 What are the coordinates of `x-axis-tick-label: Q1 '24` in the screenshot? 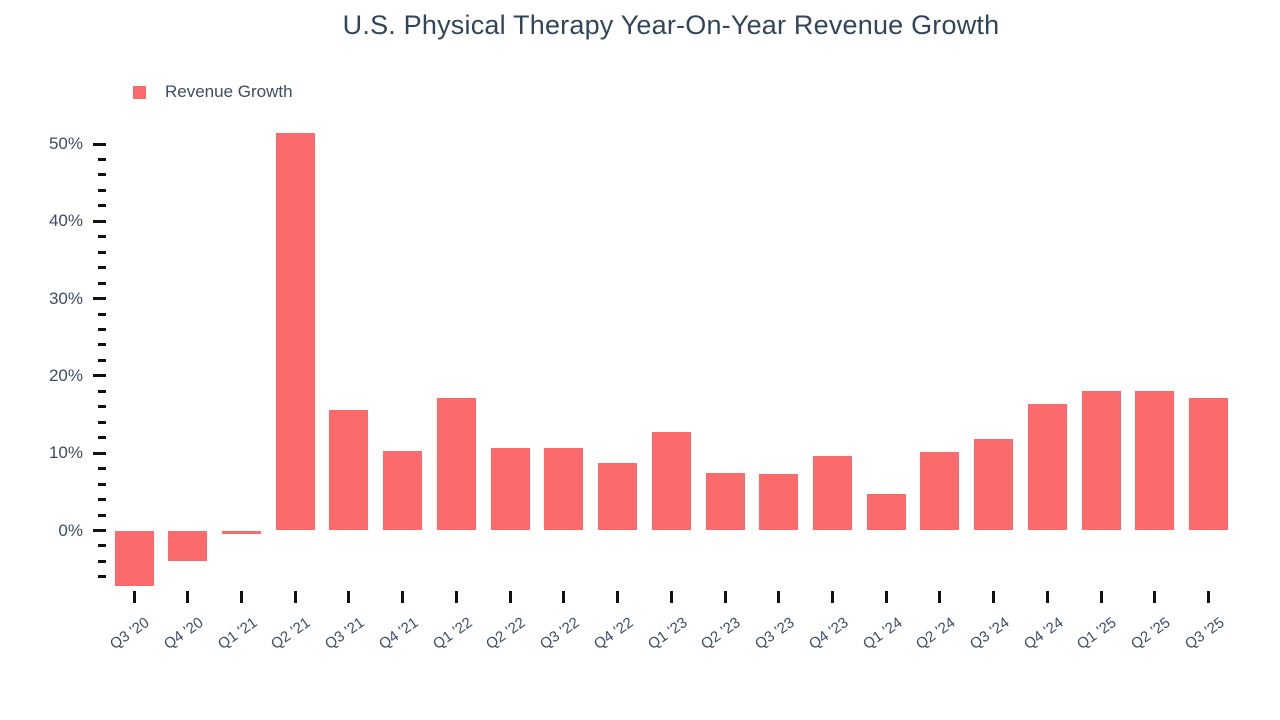 It's located at (882, 634).